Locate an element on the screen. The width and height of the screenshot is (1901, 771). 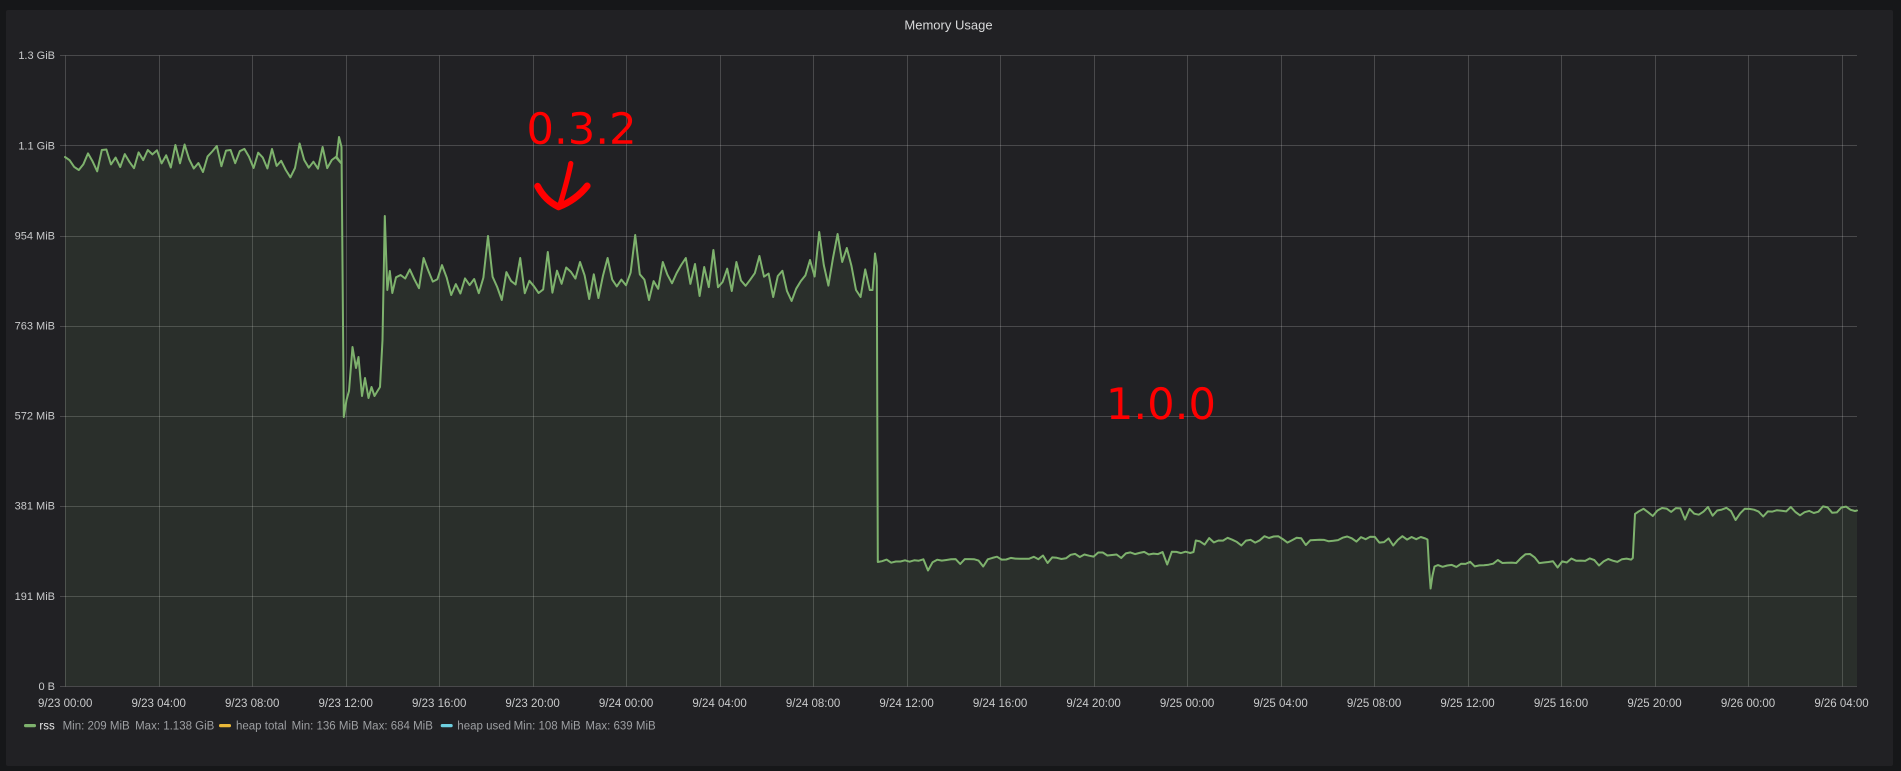
svg-text: 191 MiB is located at coordinates (35, 597).